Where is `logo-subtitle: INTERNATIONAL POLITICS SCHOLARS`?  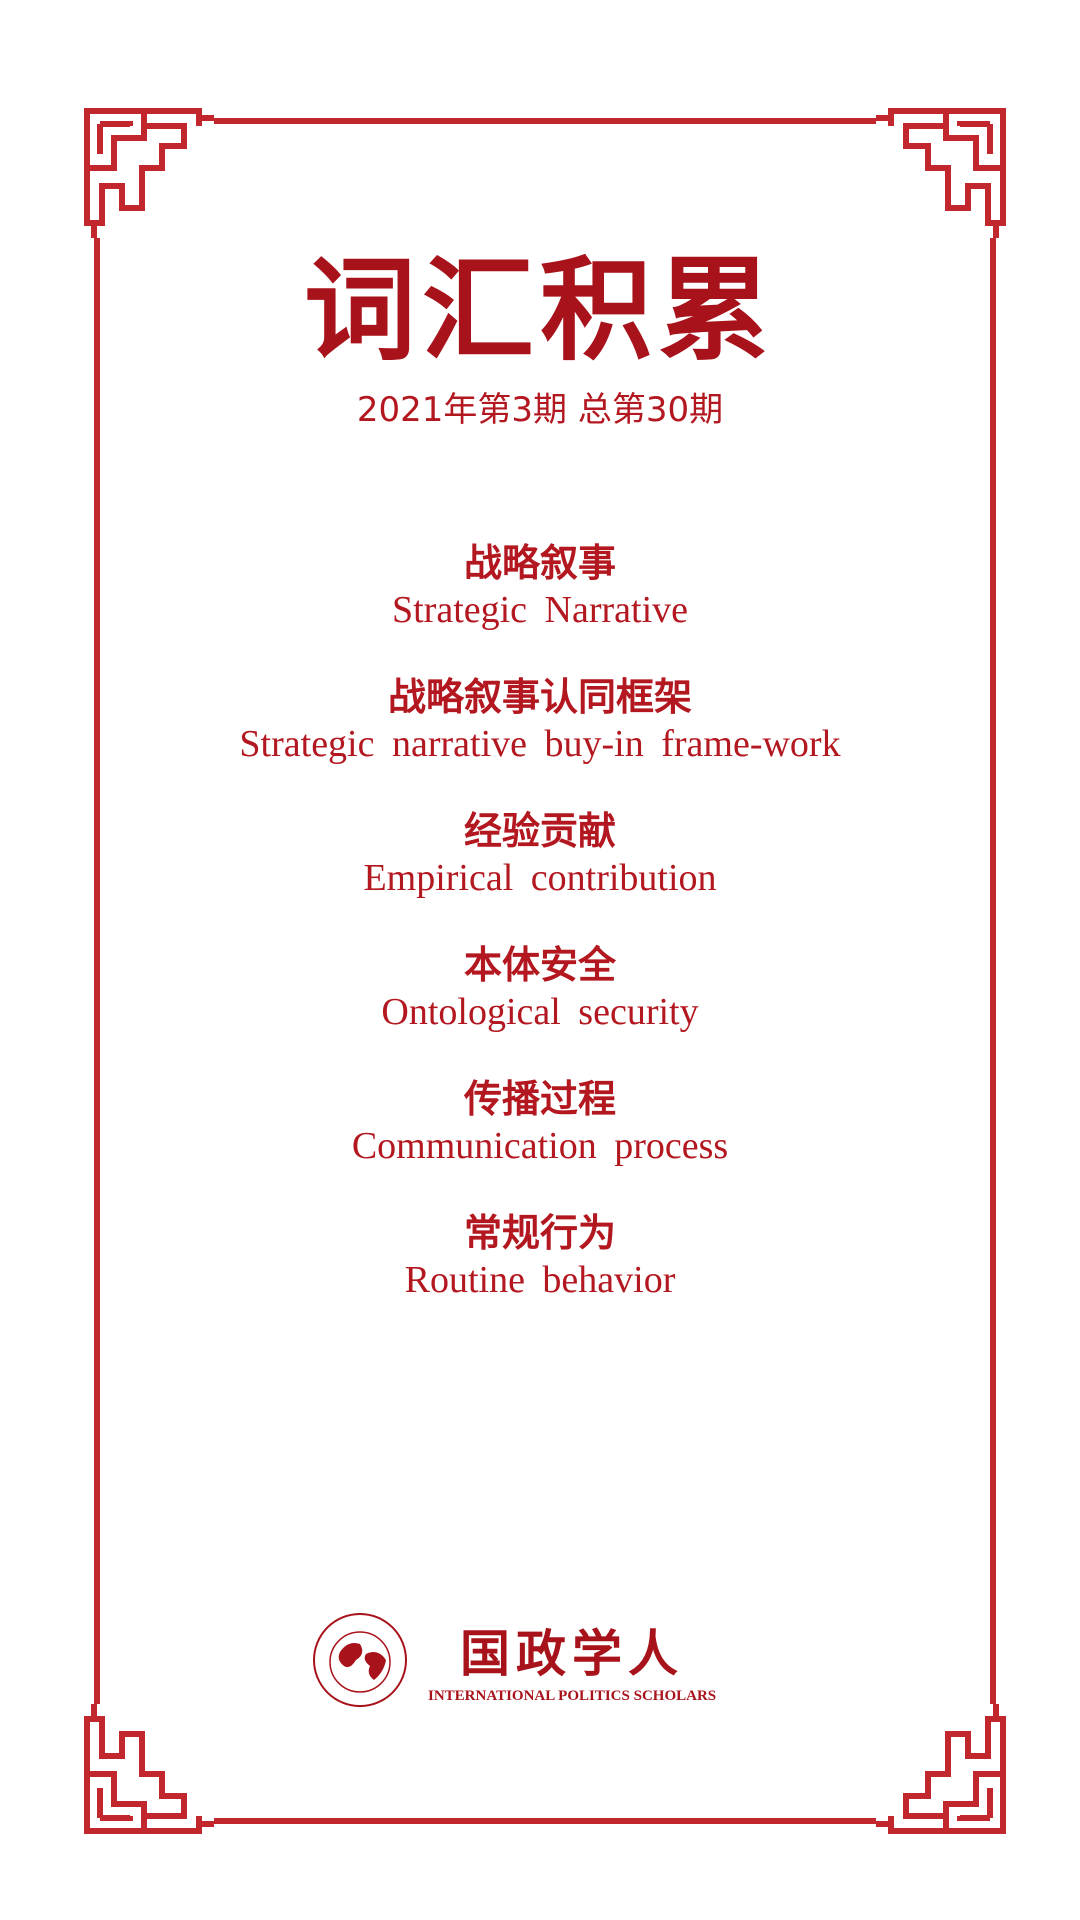 logo-subtitle: INTERNATIONAL POLITICS SCHOLARS is located at coordinates (572, 1696).